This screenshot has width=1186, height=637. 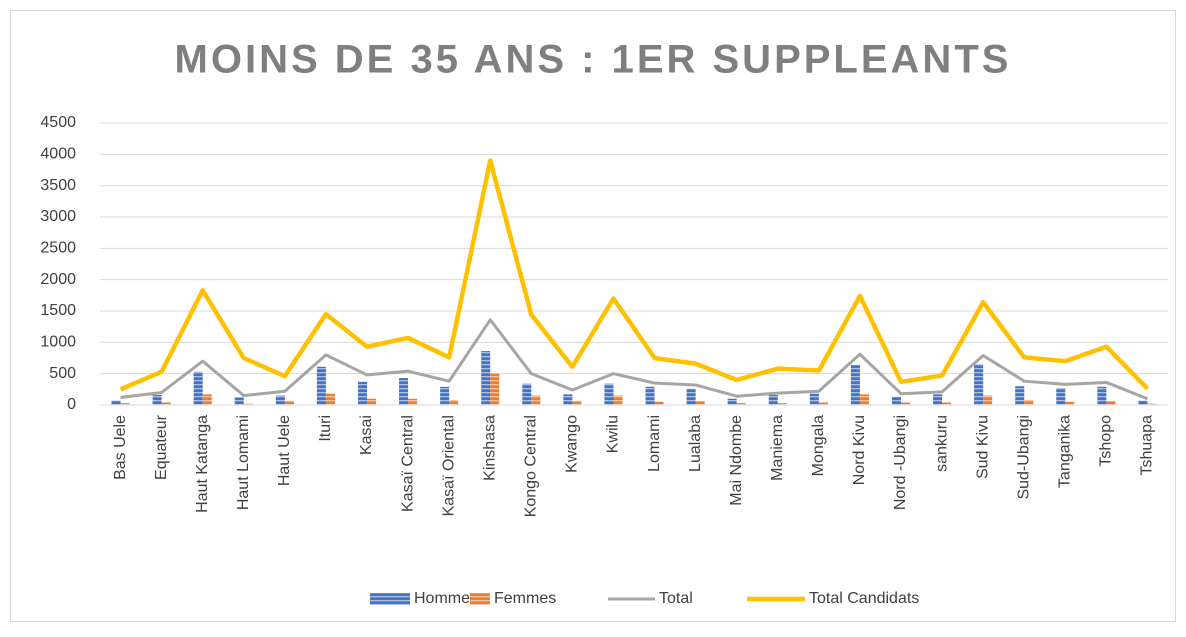 I want to click on y-tick-label: 3500, so click(x=58, y=185).